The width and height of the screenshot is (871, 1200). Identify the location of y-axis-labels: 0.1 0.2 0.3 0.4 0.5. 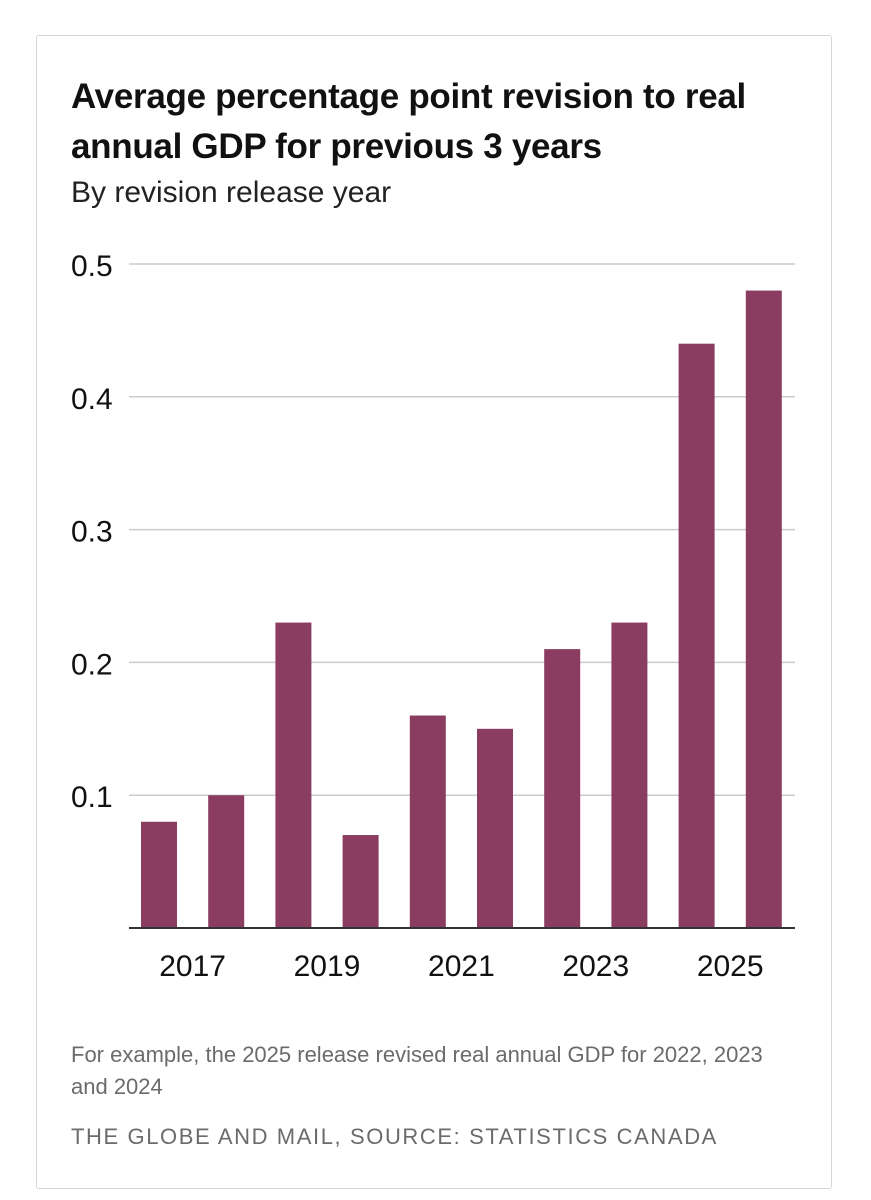
(92, 532).